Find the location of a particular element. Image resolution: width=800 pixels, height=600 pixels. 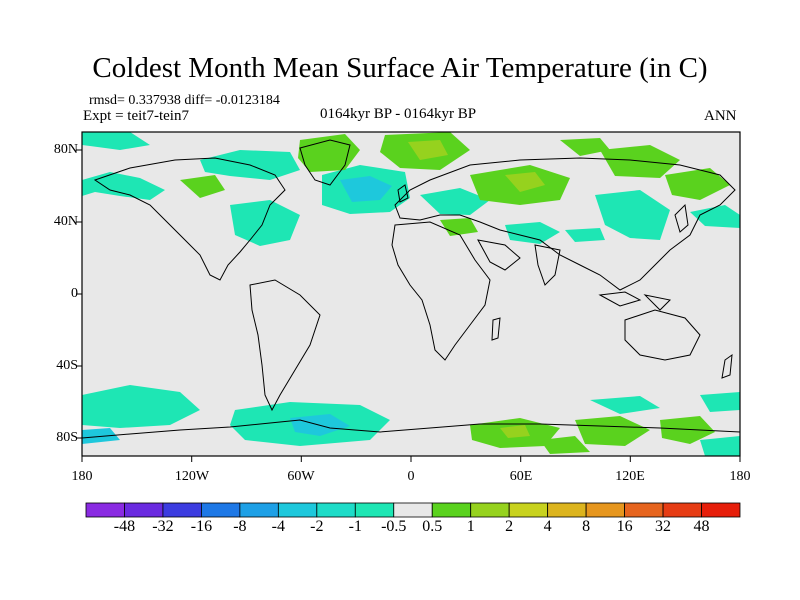

colorbar-label: 1 is located at coordinates (470, 526).